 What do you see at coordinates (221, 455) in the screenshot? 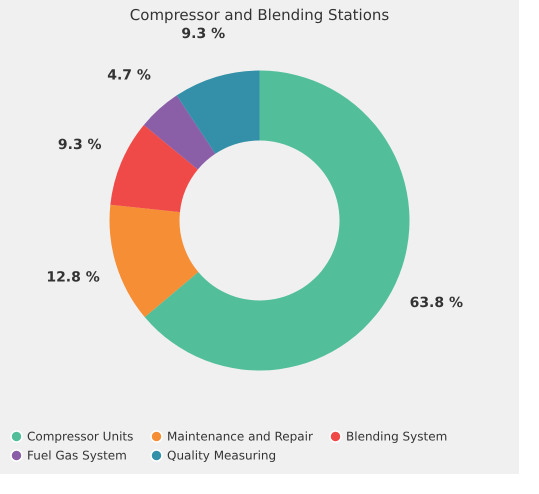
I see `legend-label: Quality Measuring` at bounding box center [221, 455].